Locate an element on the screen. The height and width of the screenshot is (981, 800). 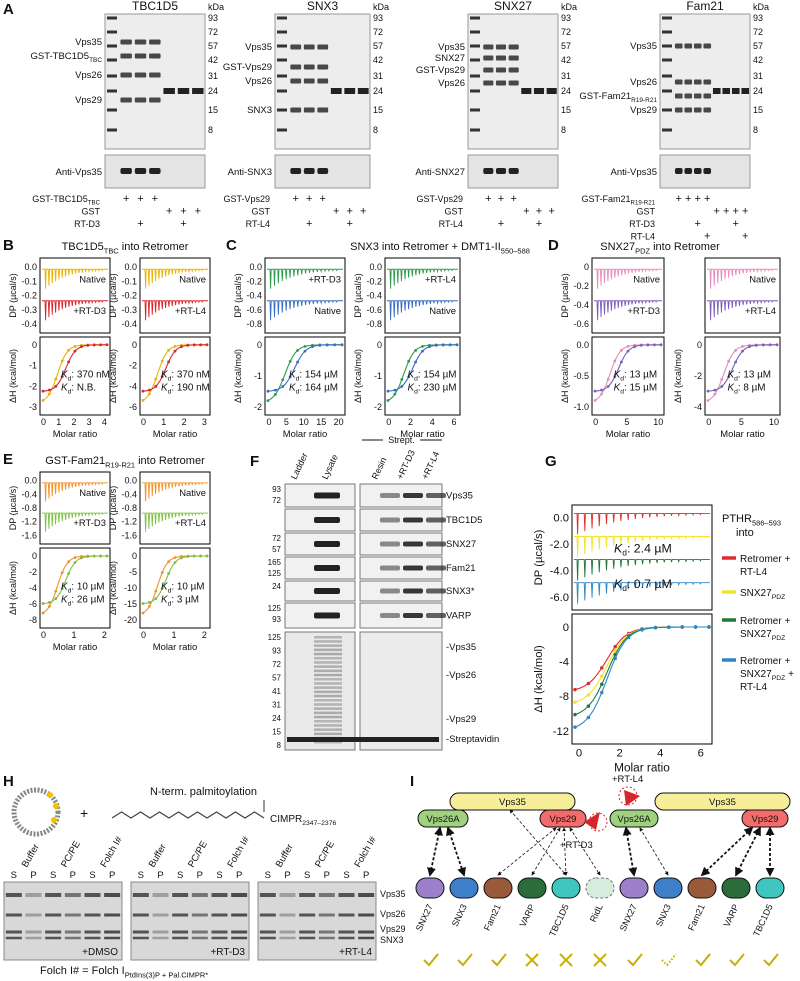
text-part: SNX27 is located at coordinates (756, 634).